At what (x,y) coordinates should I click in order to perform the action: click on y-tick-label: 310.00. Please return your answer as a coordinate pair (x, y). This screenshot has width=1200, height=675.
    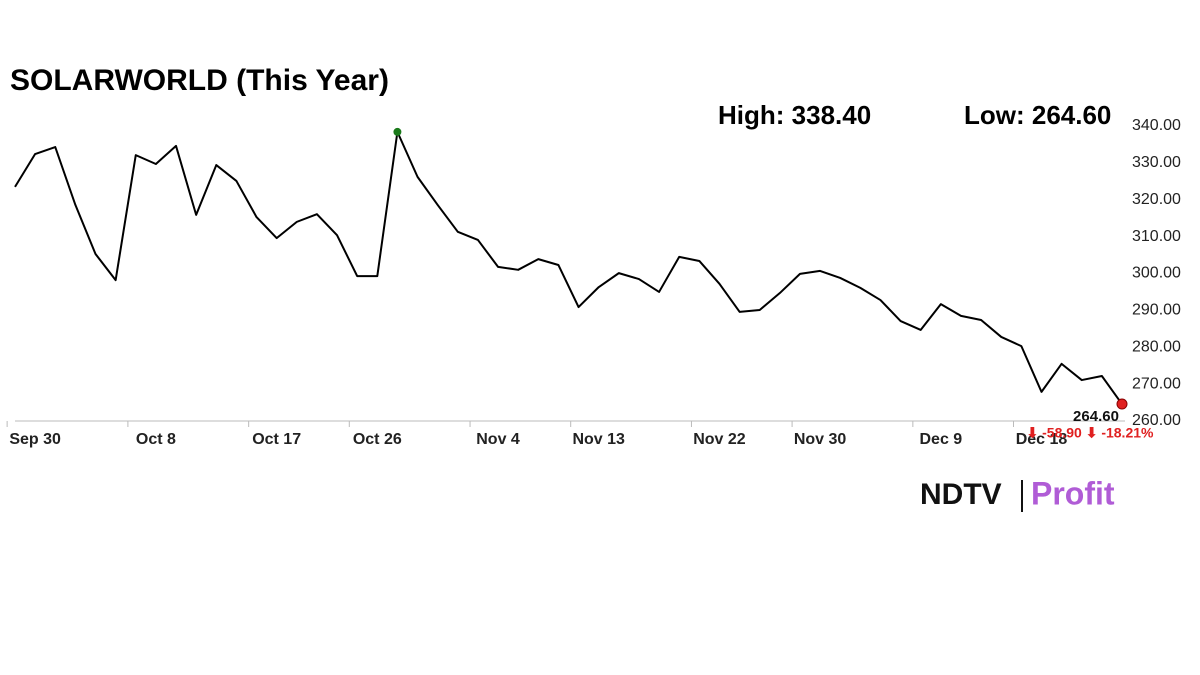
    Looking at the image, I should click on (1156, 236).